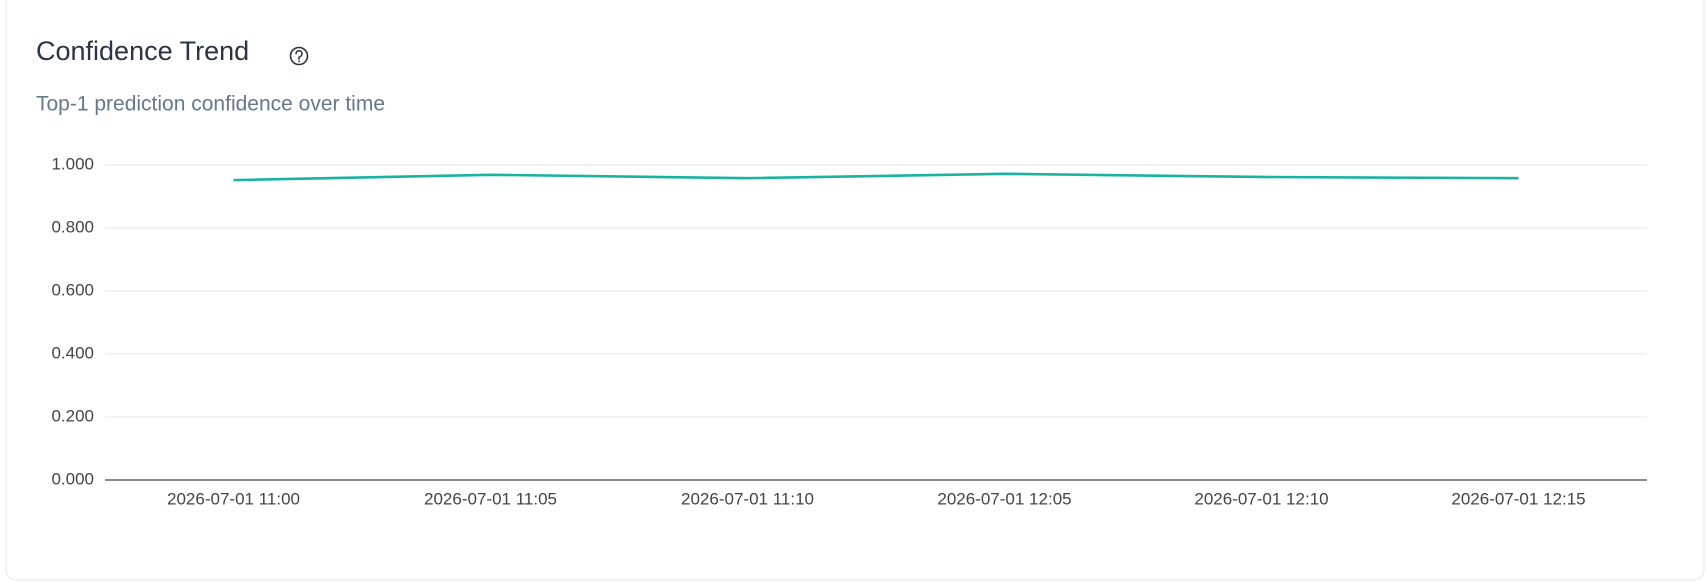 This screenshot has height=582, width=1707. What do you see at coordinates (72, 478) in the screenshot?
I see `y-tick-label: 0.000` at bounding box center [72, 478].